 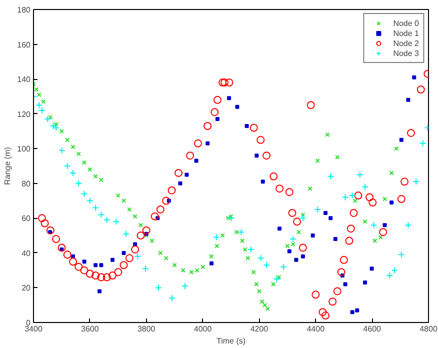 I want to click on x-tick-label: 4600, so click(x=372, y=329).